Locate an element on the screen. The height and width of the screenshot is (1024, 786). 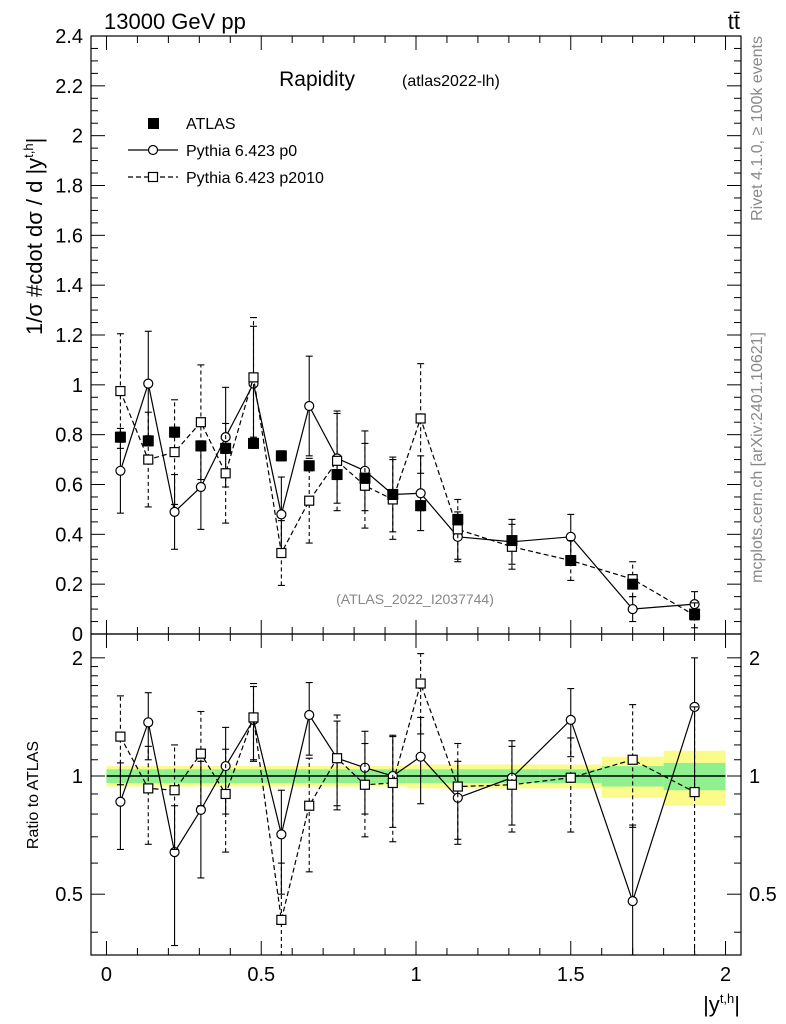
ratio-ytick-label: 0.5 is located at coordinates (69, 895).